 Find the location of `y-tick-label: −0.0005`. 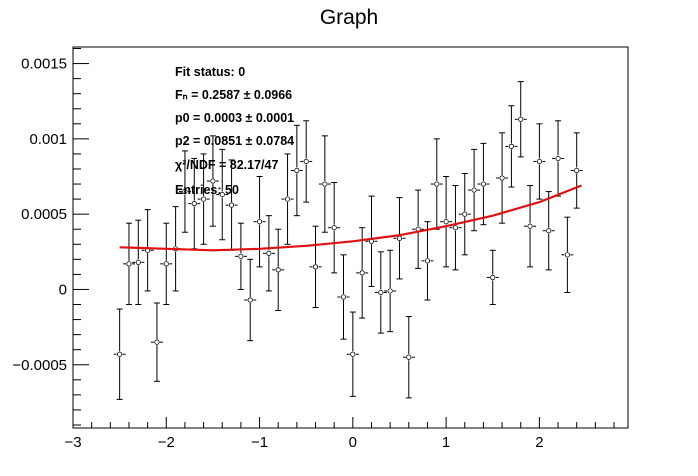

y-tick-label: −0.0005 is located at coordinates (39, 365).